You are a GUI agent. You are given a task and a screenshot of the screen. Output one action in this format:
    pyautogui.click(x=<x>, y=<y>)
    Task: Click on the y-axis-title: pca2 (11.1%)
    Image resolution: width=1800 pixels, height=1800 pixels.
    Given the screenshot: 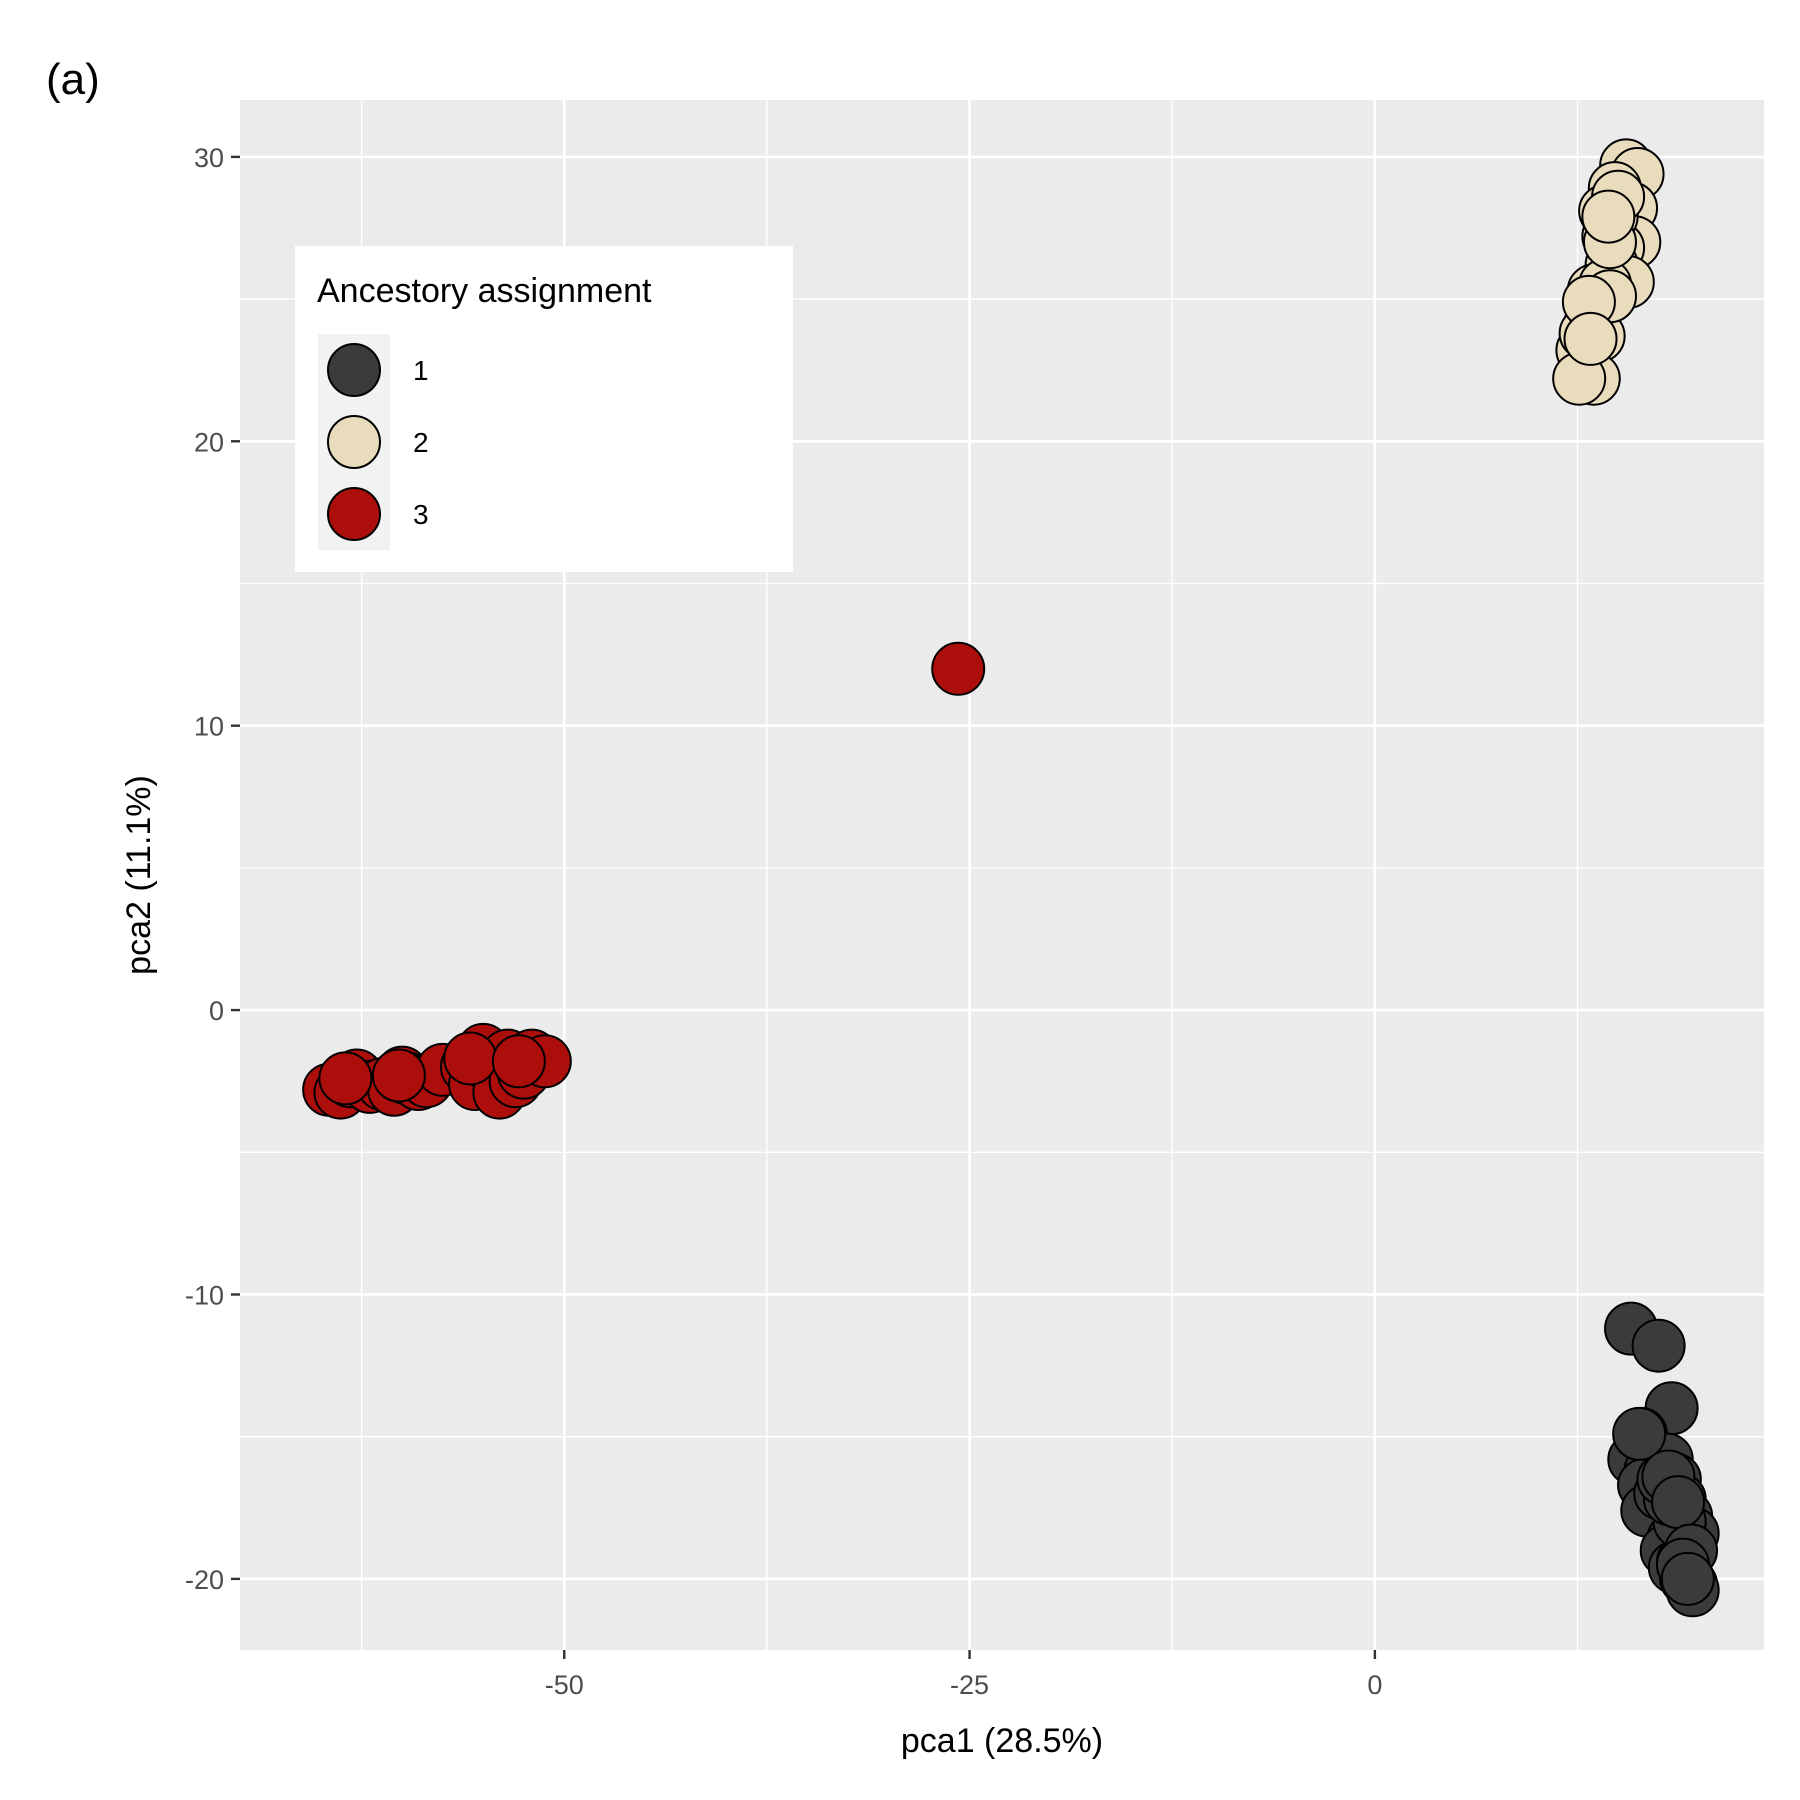 What is the action you would take?
    pyautogui.click(x=139, y=875)
    